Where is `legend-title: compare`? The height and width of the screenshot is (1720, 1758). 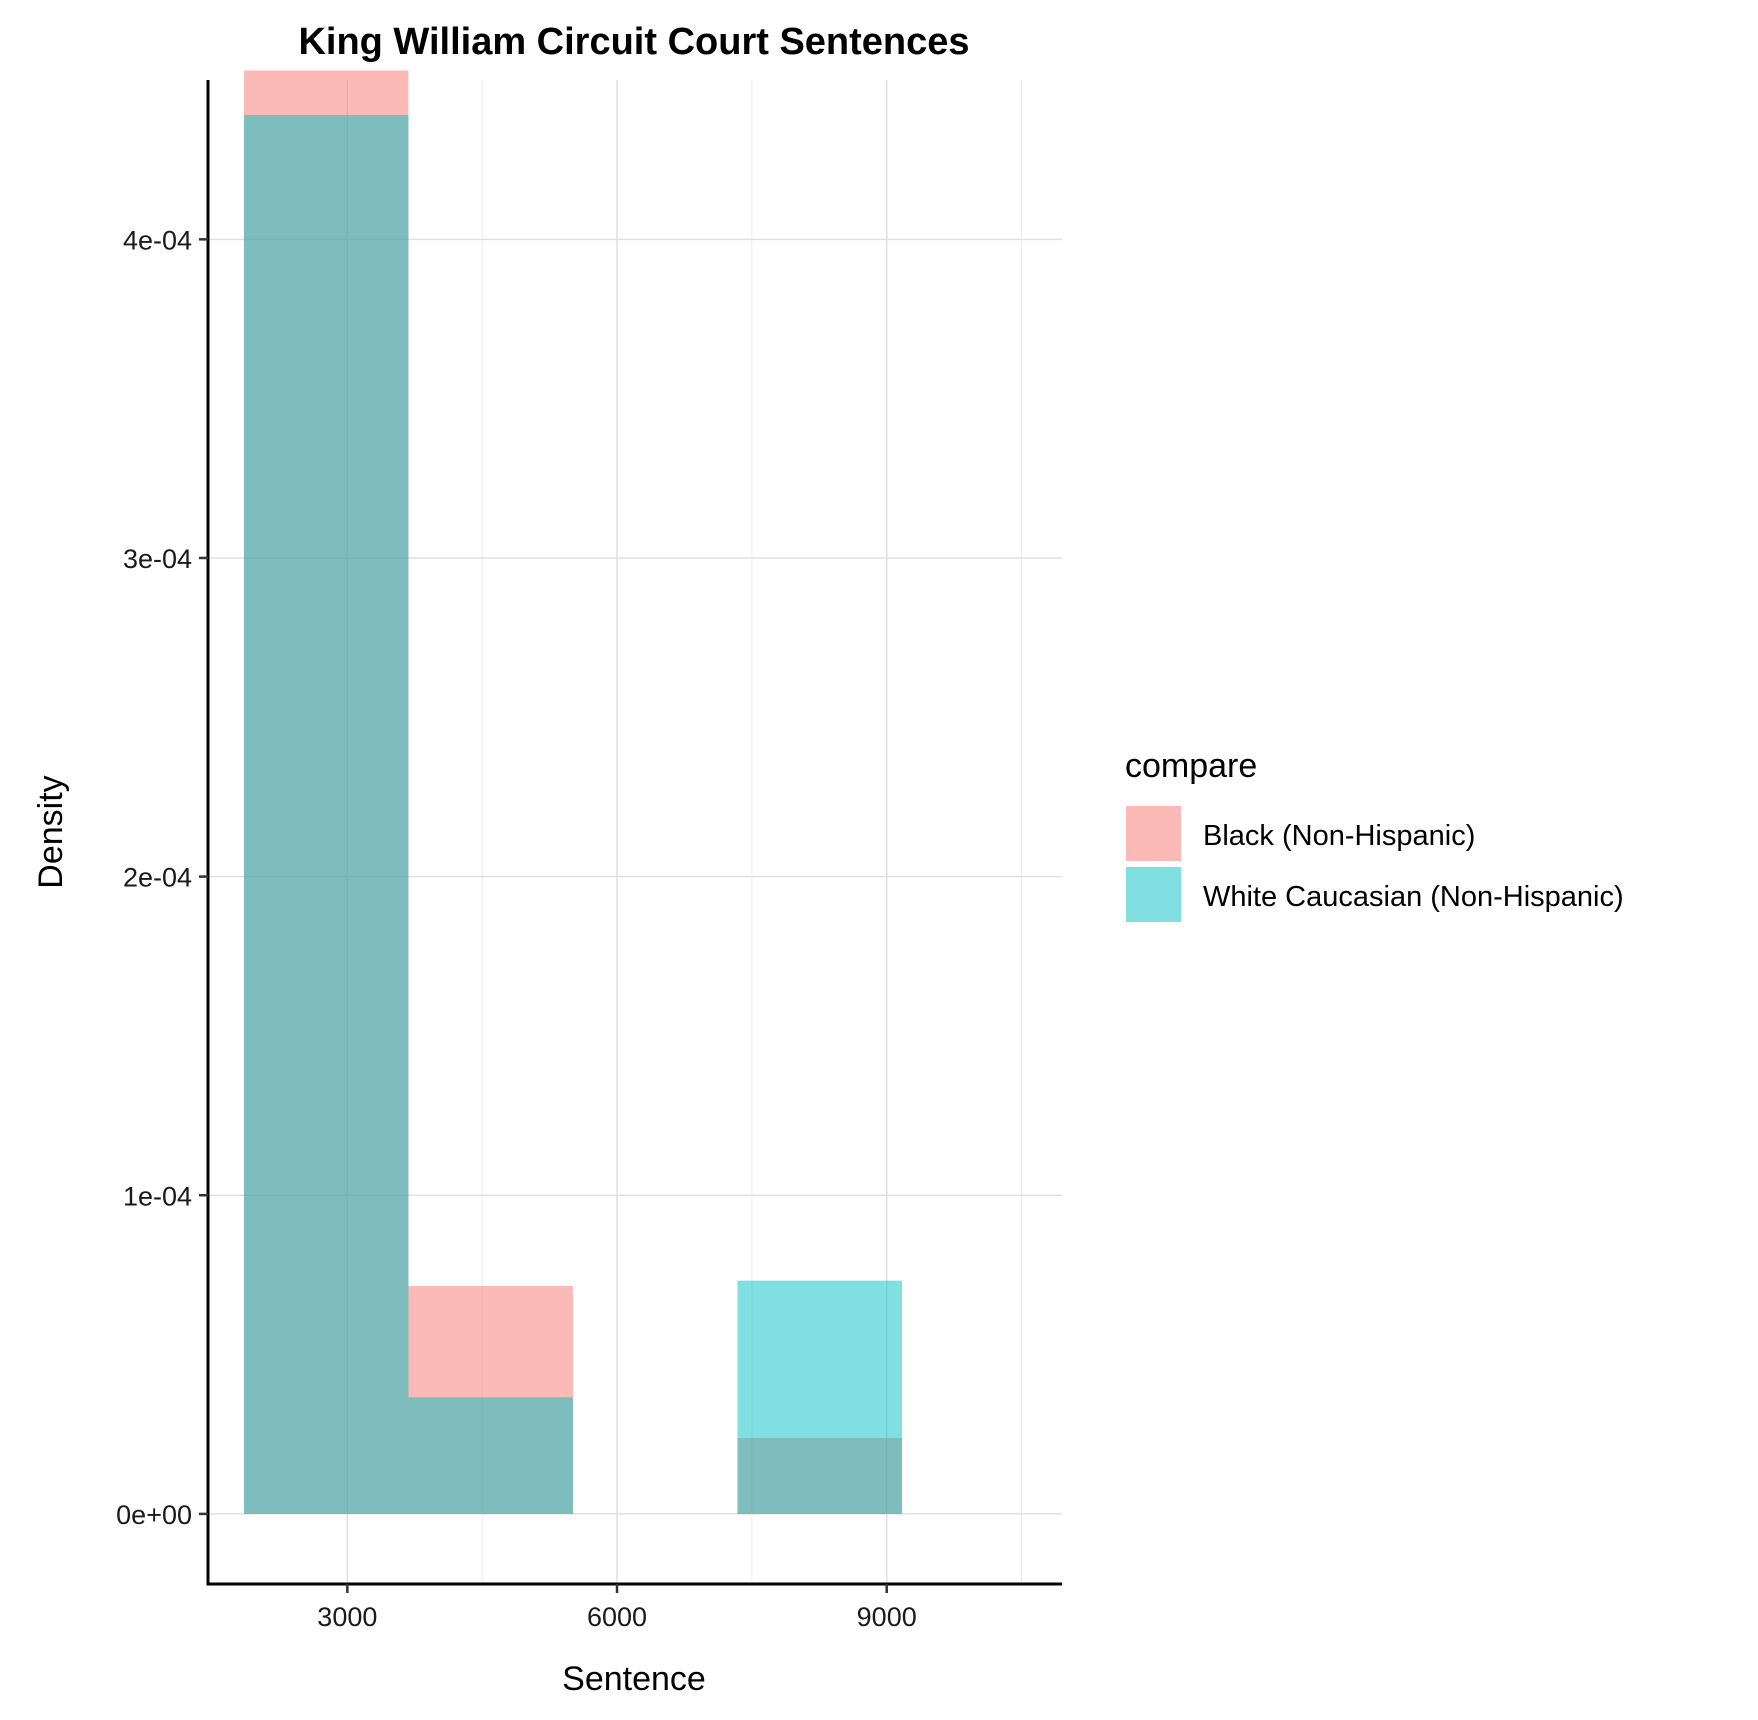
legend-title: compare is located at coordinates (1191, 766).